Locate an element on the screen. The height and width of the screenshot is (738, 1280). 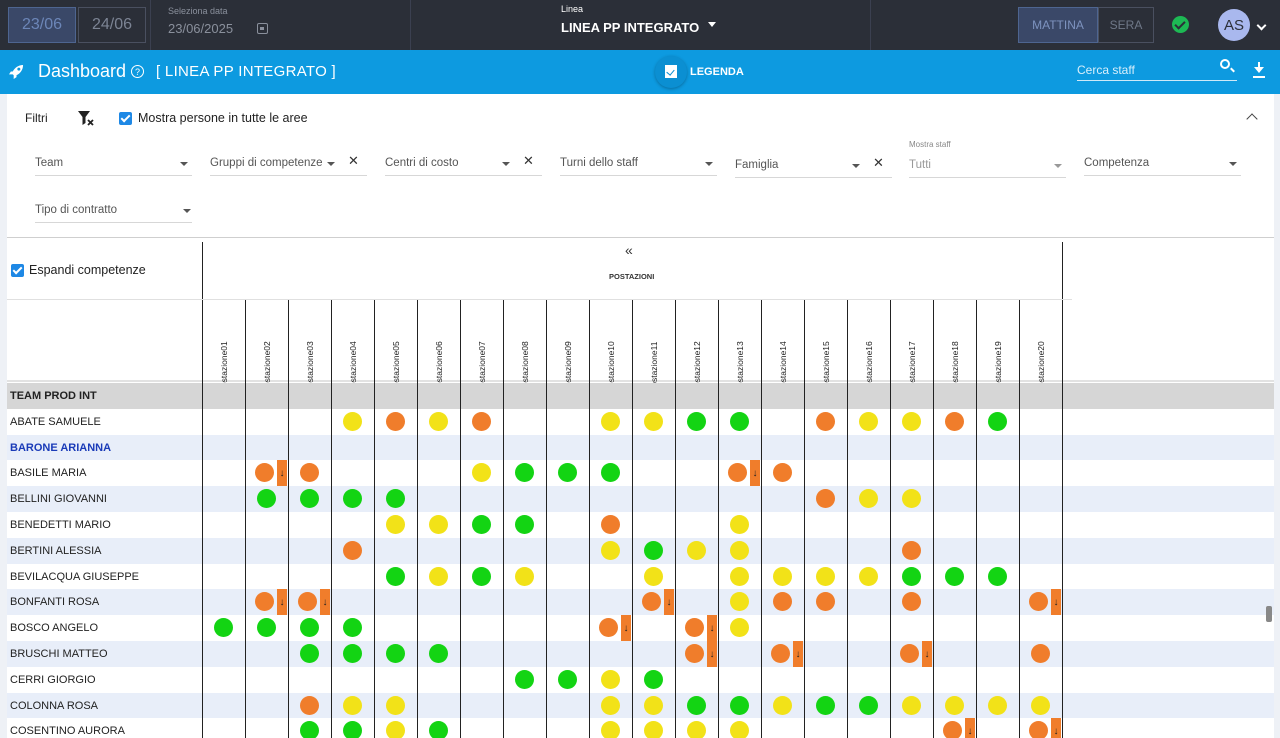
filter-clear-icon is located at coordinates (86, 118).